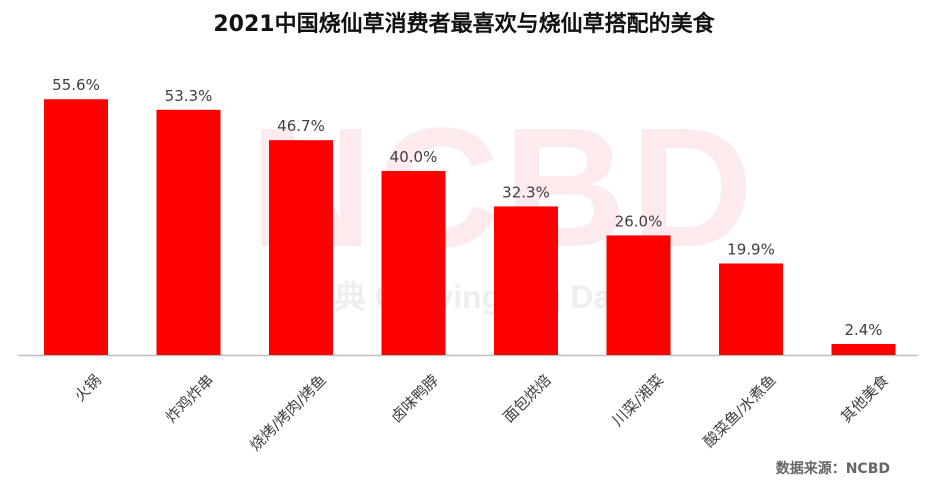  What do you see at coordinates (639, 221) in the screenshot?
I see `data-label: 26.0%` at bounding box center [639, 221].